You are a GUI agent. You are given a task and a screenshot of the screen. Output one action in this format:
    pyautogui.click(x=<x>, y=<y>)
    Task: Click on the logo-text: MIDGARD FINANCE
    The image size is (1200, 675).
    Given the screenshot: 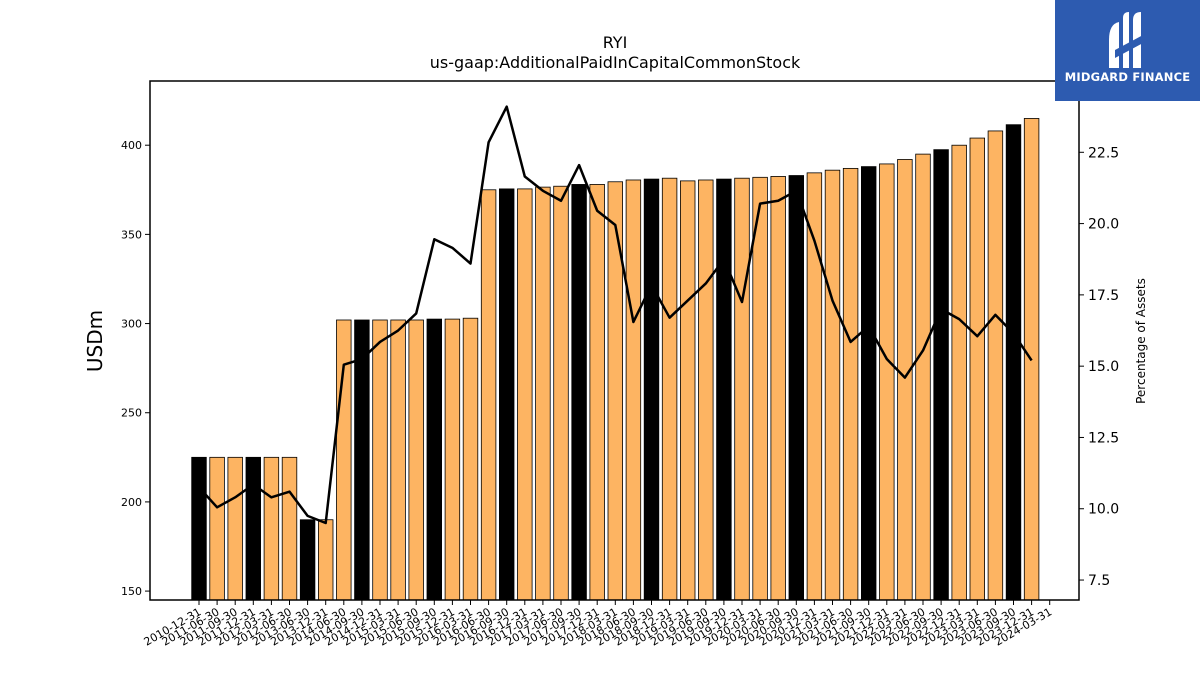 What is the action you would take?
    pyautogui.click(x=1127, y=77)
    